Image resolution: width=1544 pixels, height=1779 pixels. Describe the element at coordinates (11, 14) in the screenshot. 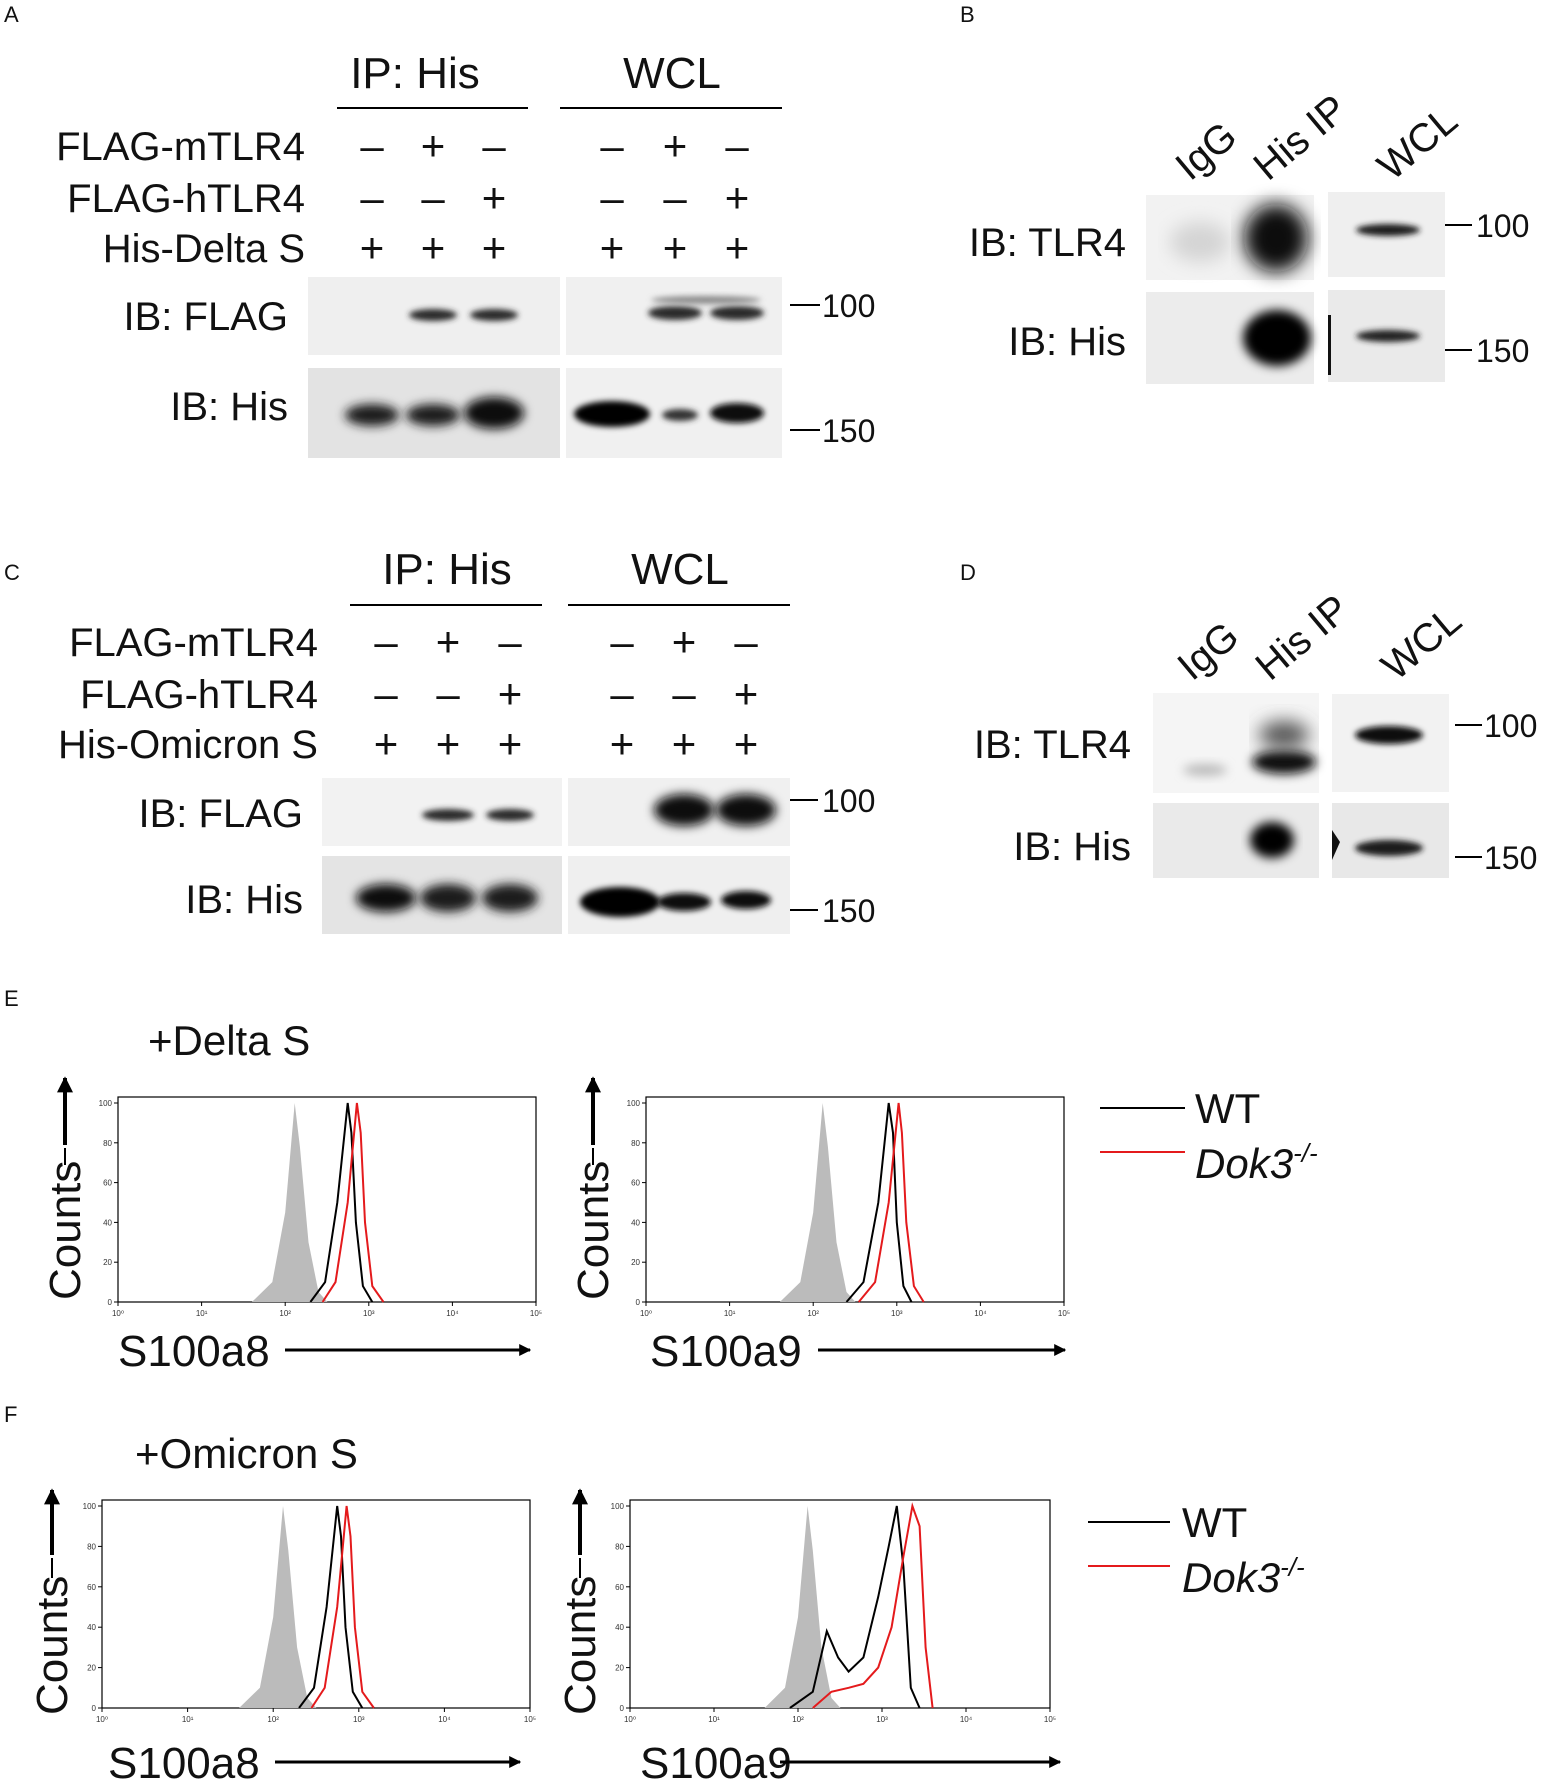

I see `panel-label-a: A` at that location.